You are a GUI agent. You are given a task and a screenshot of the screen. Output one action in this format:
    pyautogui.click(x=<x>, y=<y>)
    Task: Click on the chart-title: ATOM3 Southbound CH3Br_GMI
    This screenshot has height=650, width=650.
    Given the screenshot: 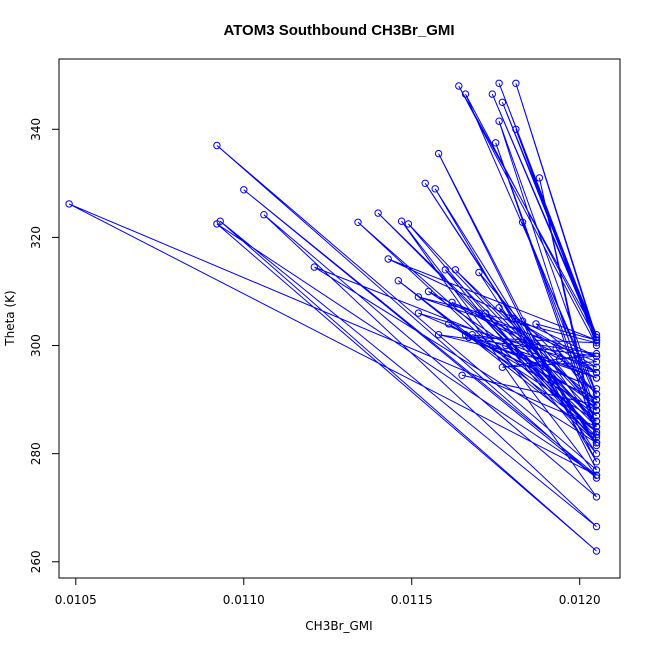 What is the action you would take?
    pyautogui.click(x=338, y=30)
    